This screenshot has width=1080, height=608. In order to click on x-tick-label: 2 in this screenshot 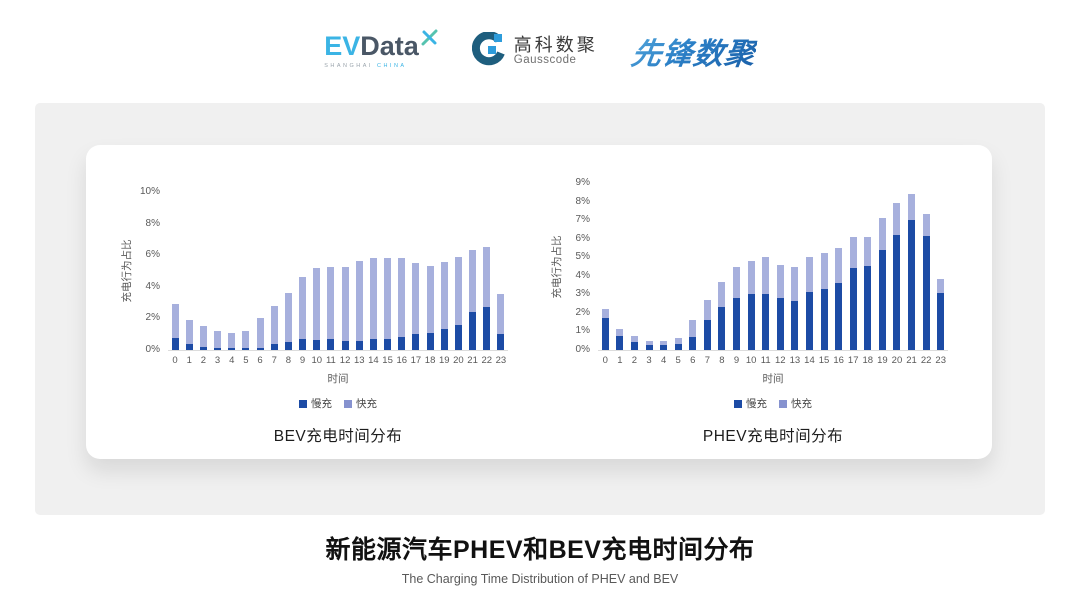, I will do `click(203, 360)`.